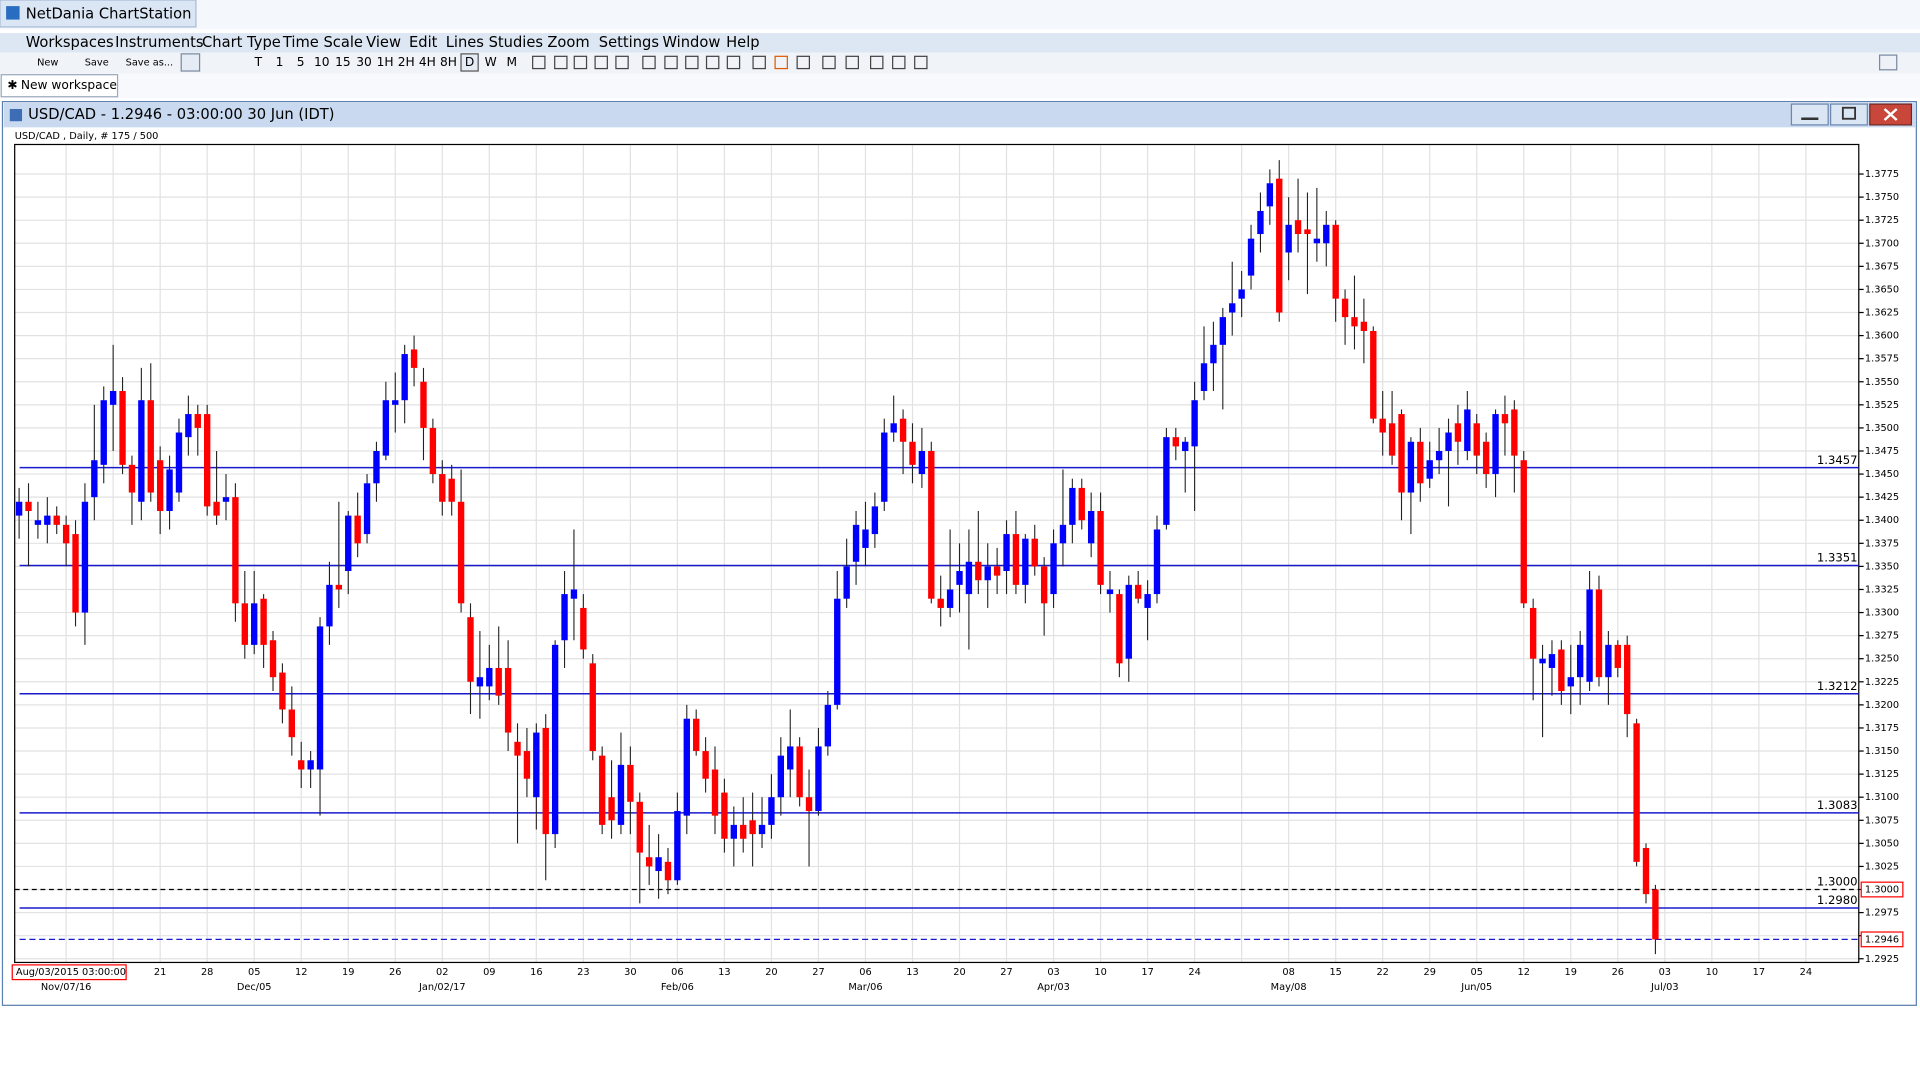  I want to click on toolbar-button: New, so click(47, 62).